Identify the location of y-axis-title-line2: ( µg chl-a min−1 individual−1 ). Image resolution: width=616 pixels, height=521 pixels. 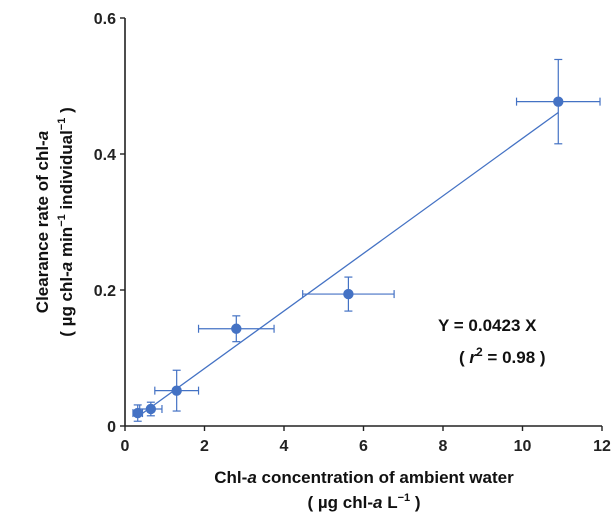
(66, 221).